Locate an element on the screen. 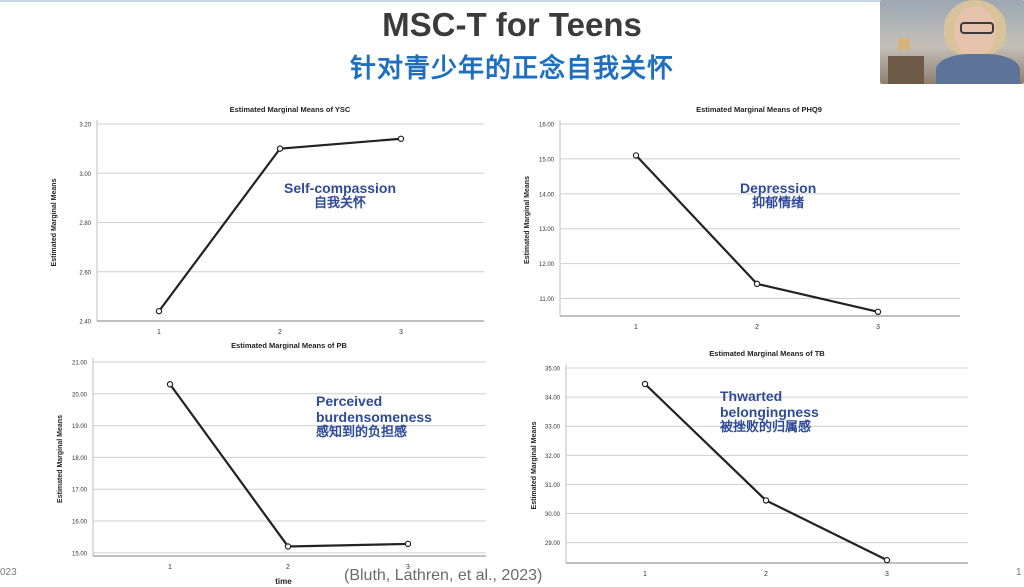 This screenshot has width=1024, height=587. y-tick-label: 3.20 is located at coordinates (85, 126).